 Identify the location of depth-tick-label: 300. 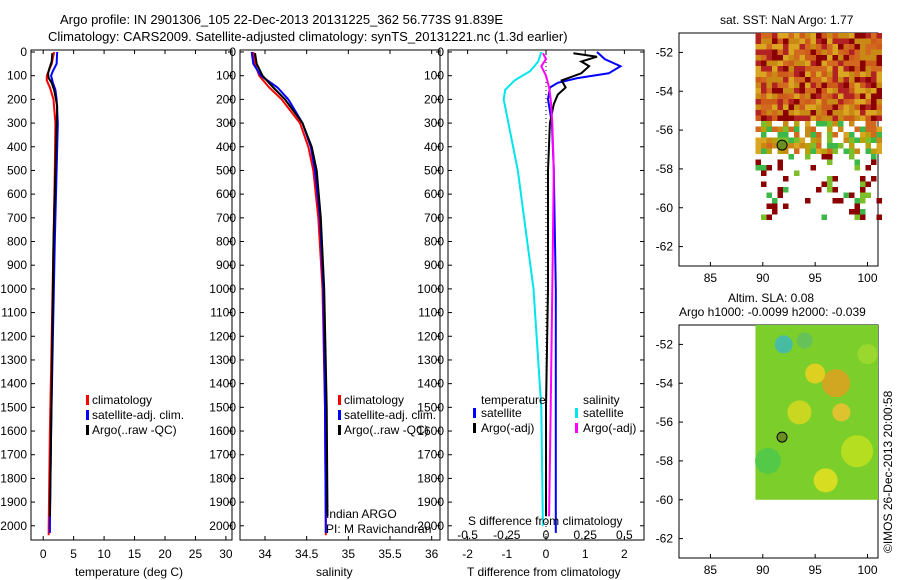
(17, 123).